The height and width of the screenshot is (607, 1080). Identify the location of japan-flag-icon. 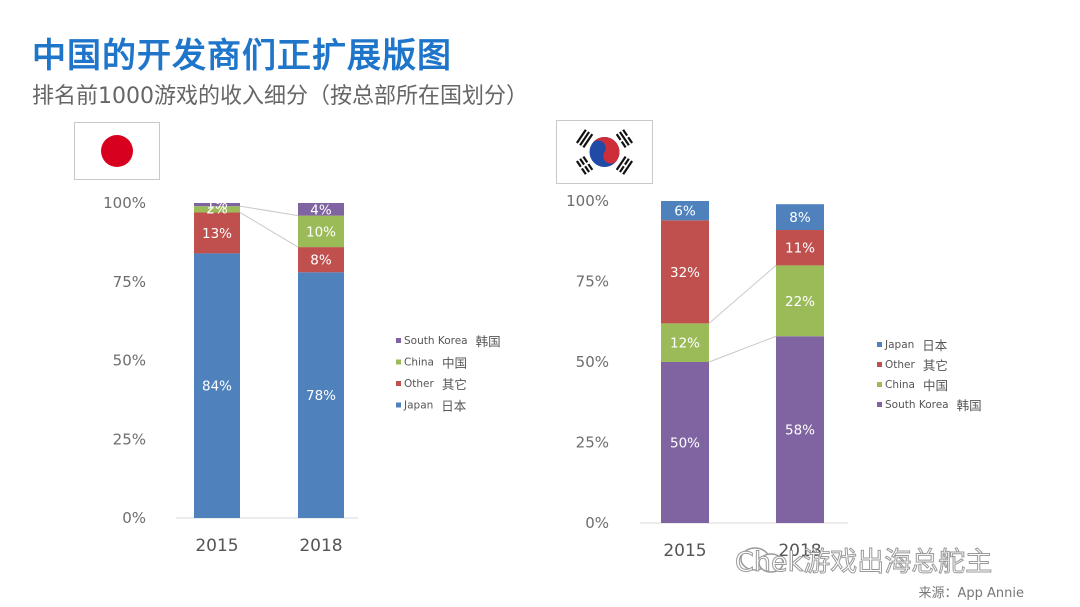
(117, 151).